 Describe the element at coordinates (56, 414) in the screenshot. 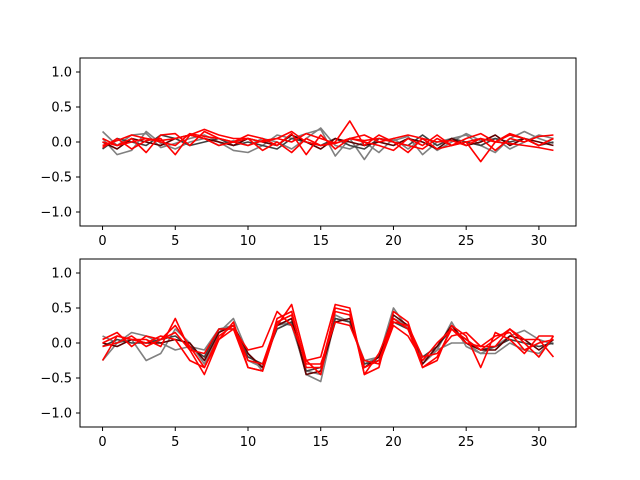

I see `bottom-y-tick-label: −1.0` at that location.